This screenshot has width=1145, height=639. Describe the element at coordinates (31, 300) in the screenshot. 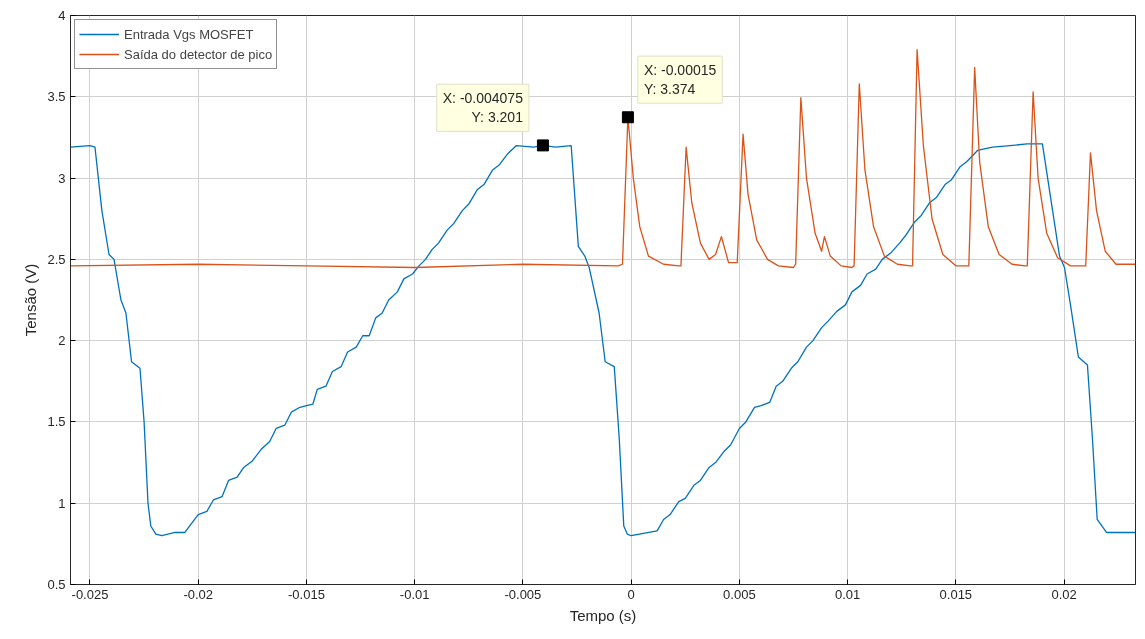

I see `y-axis-title: Tensão (V)` at that location.